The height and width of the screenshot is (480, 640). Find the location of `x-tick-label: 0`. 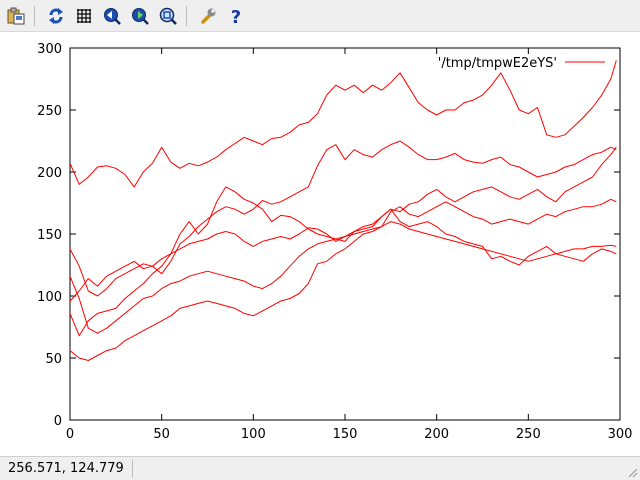

x-tick-label: 0 is located at coordinates (70, 434).